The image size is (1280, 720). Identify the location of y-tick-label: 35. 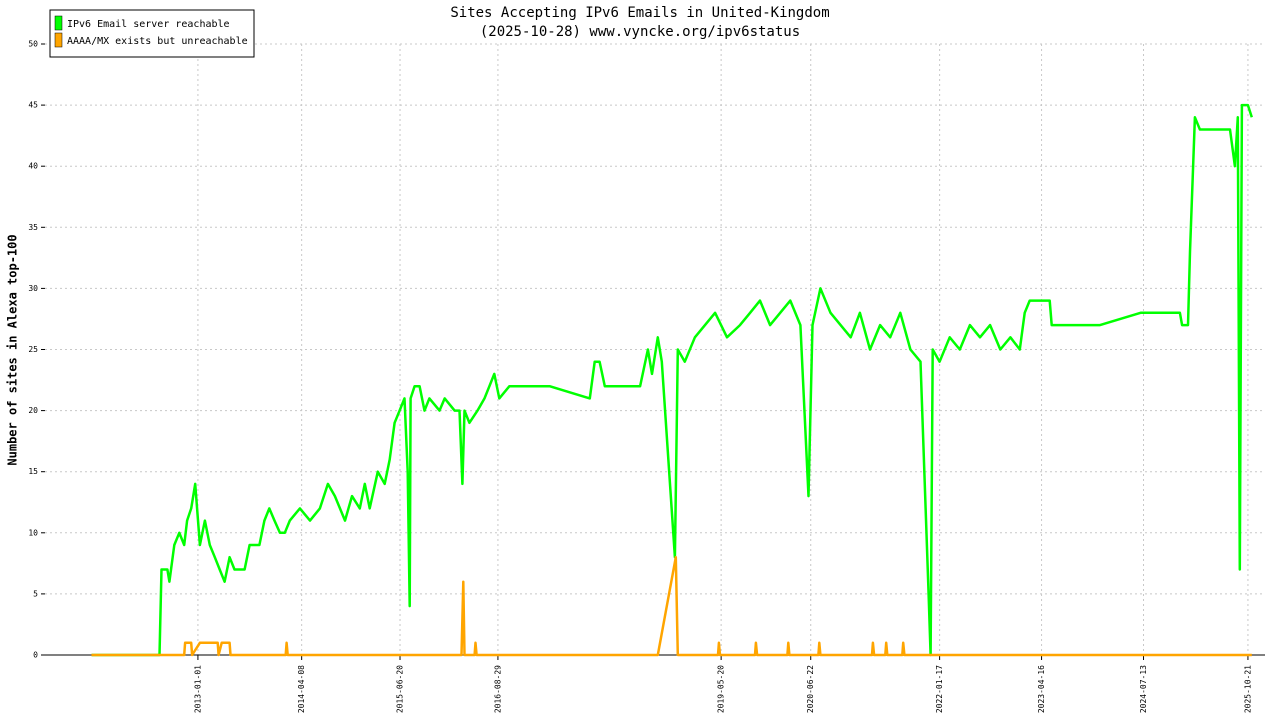
(33, 227).